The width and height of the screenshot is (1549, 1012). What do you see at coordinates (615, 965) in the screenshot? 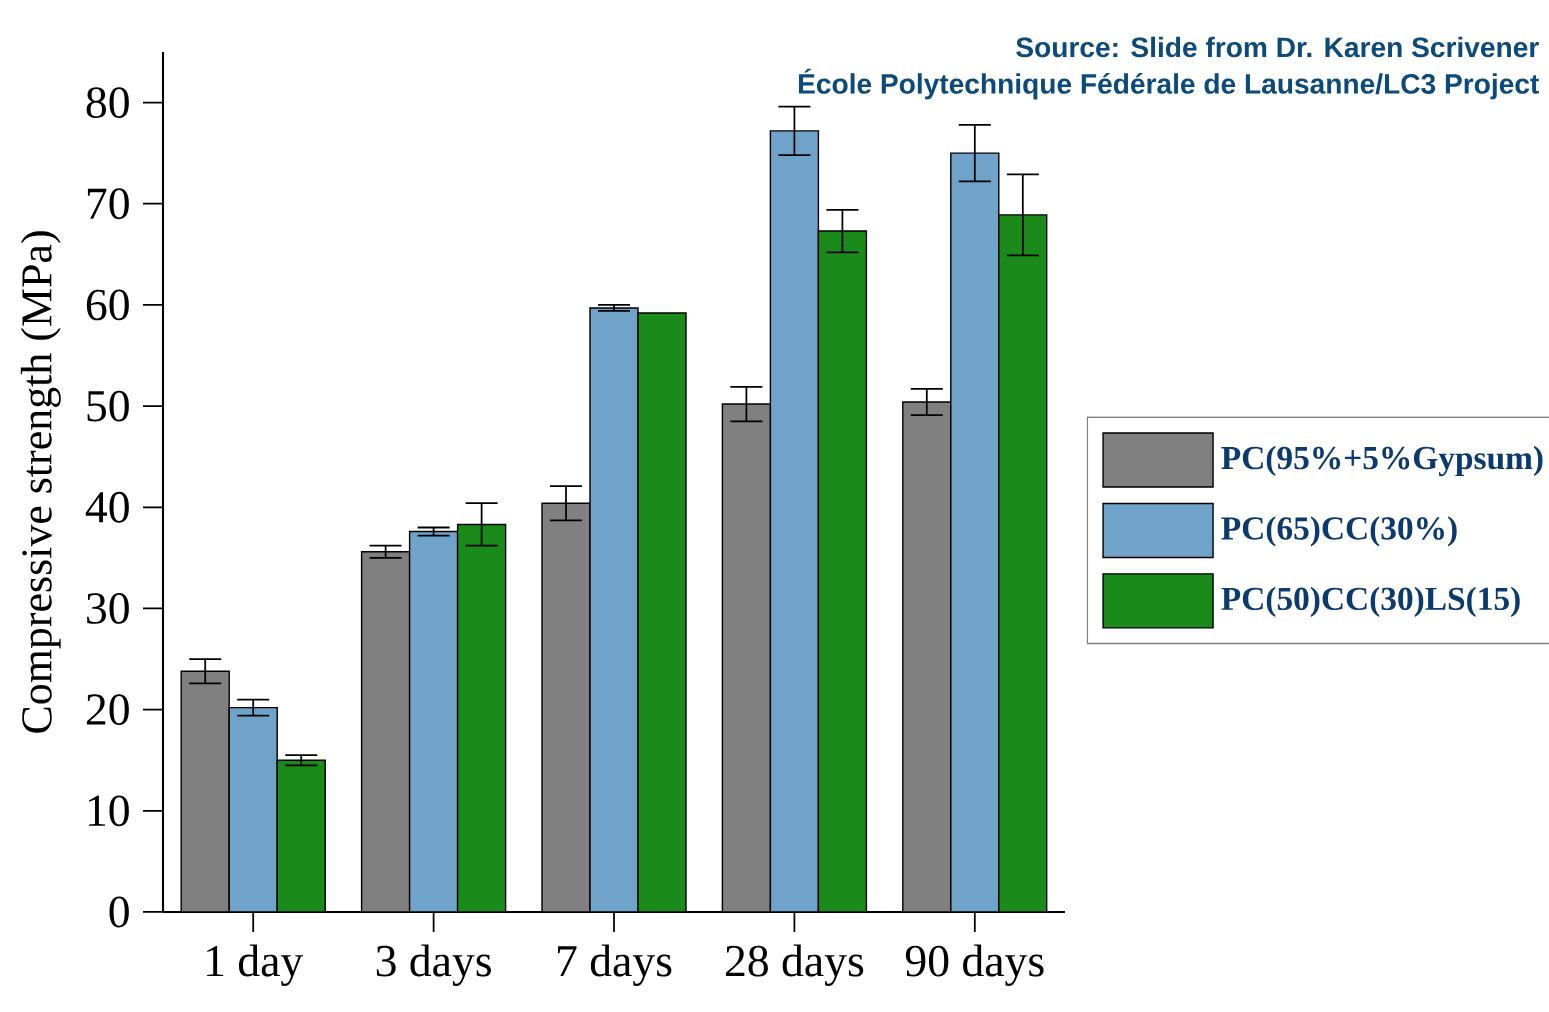
I see `x-tick-label: 7 days` at bounding box center [615, 965].